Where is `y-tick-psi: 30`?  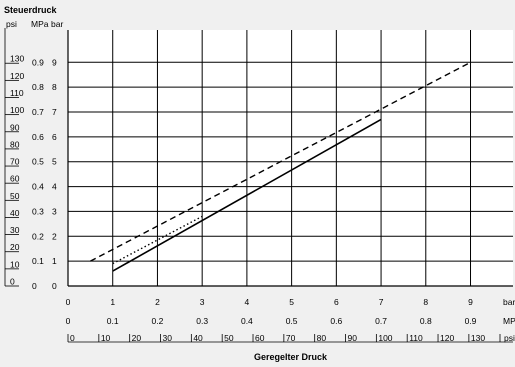 y-tick-psi: 30 is located at coordinates (15, 230).